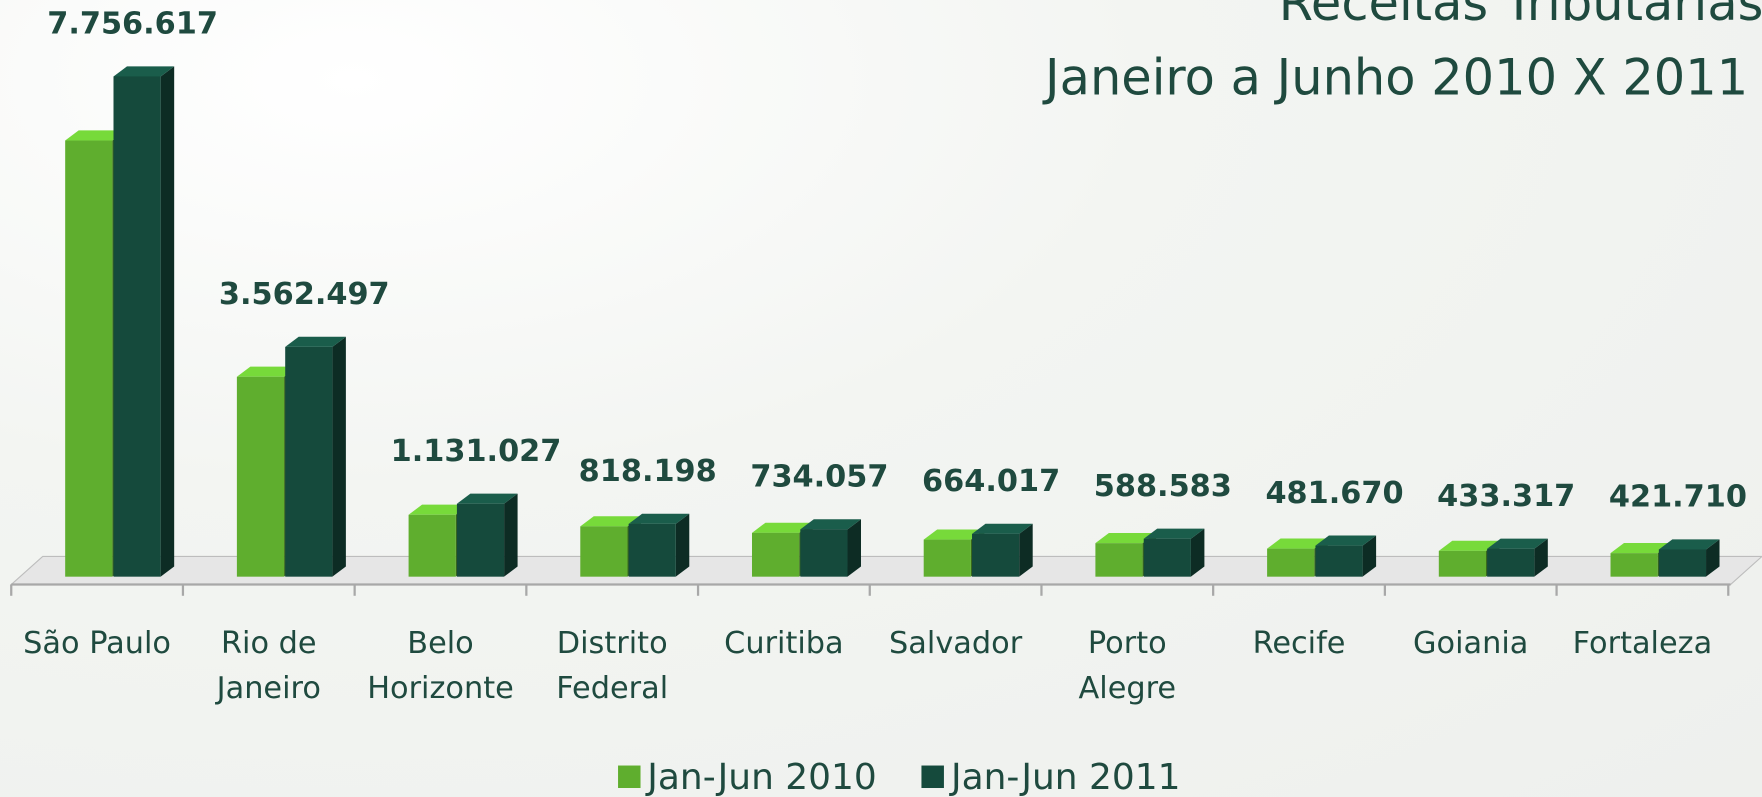 The image size is (1762, 797). I want to click on chart-title: Receitas Tributárias, so click(1520, 16).